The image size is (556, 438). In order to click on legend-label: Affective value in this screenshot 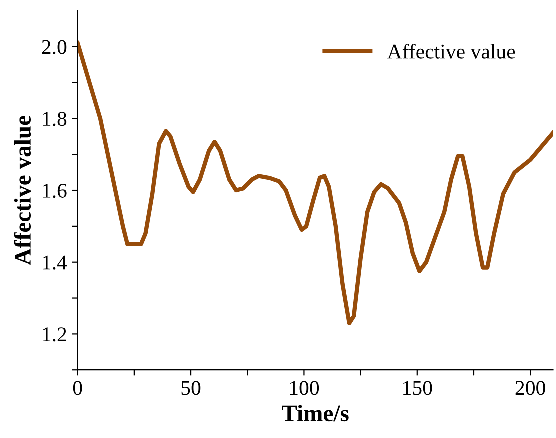, I will do `click(451, 51)`.